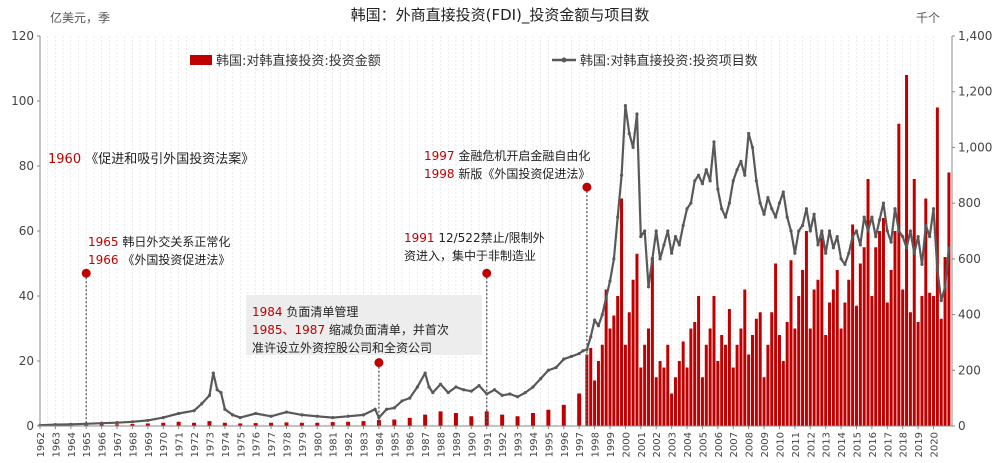 Image resolution: width=1000 pixels, height=463 pixels. Describe the element at coordinates (322, 311) in the screenshot. I see `annotation-text: 负面清单管理` at that location.